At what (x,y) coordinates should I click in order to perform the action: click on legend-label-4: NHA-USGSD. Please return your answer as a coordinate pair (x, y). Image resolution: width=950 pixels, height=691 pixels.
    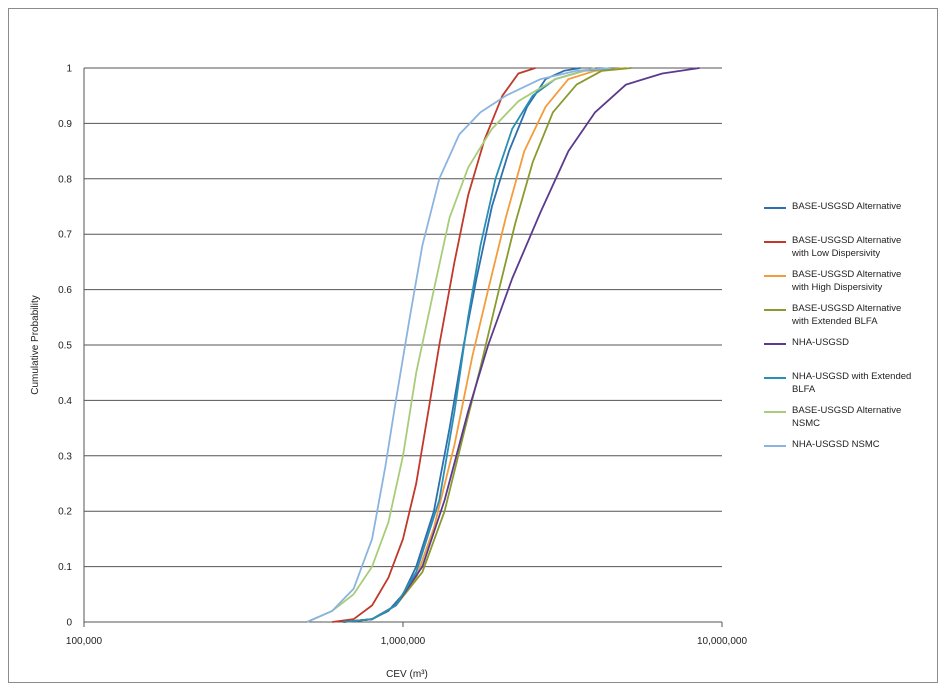
    Looking at the image, I should click on (821, 342).